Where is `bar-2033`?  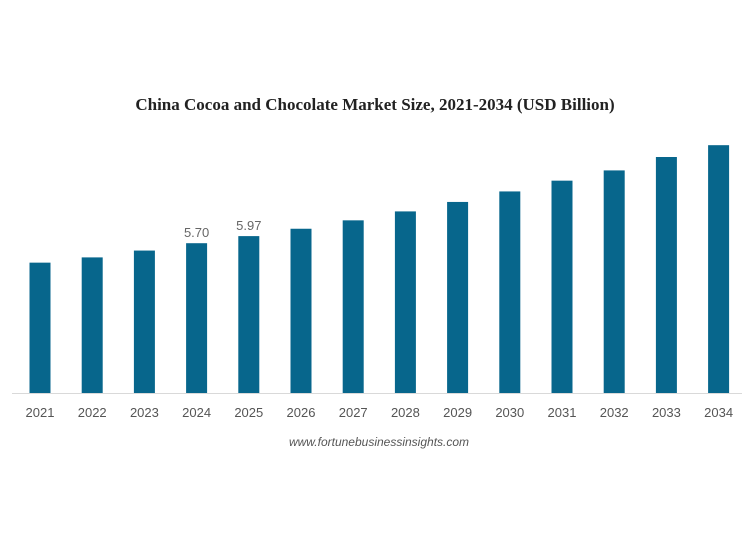
bar-2033 is located at coordinates (666, 275).